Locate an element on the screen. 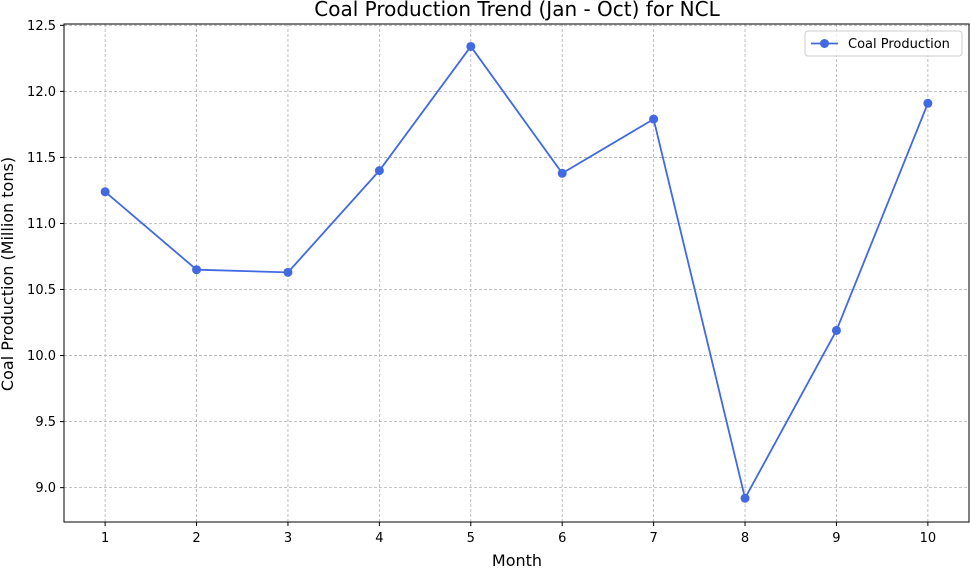 The height and width of the screenshot is (570, 970). y-tick-label: 12.5 is located at coordinates (41, 26).